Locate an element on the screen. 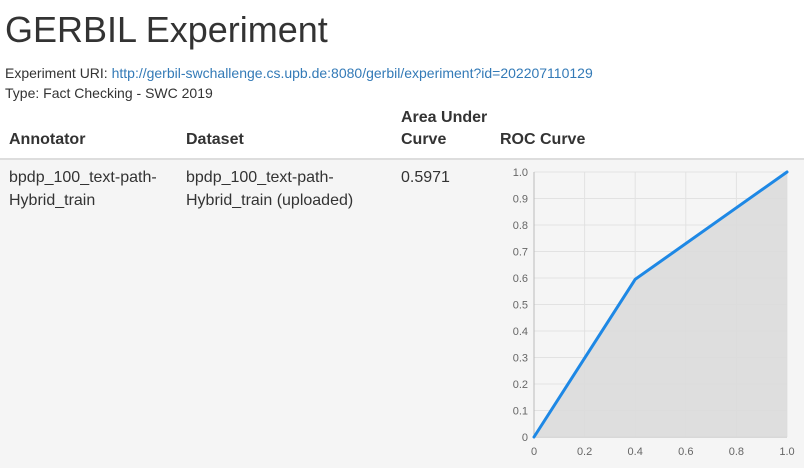 The height and width of the screenshot is (468, 804). cell-auc: 0.5971 is located at coordinates (425, 177).